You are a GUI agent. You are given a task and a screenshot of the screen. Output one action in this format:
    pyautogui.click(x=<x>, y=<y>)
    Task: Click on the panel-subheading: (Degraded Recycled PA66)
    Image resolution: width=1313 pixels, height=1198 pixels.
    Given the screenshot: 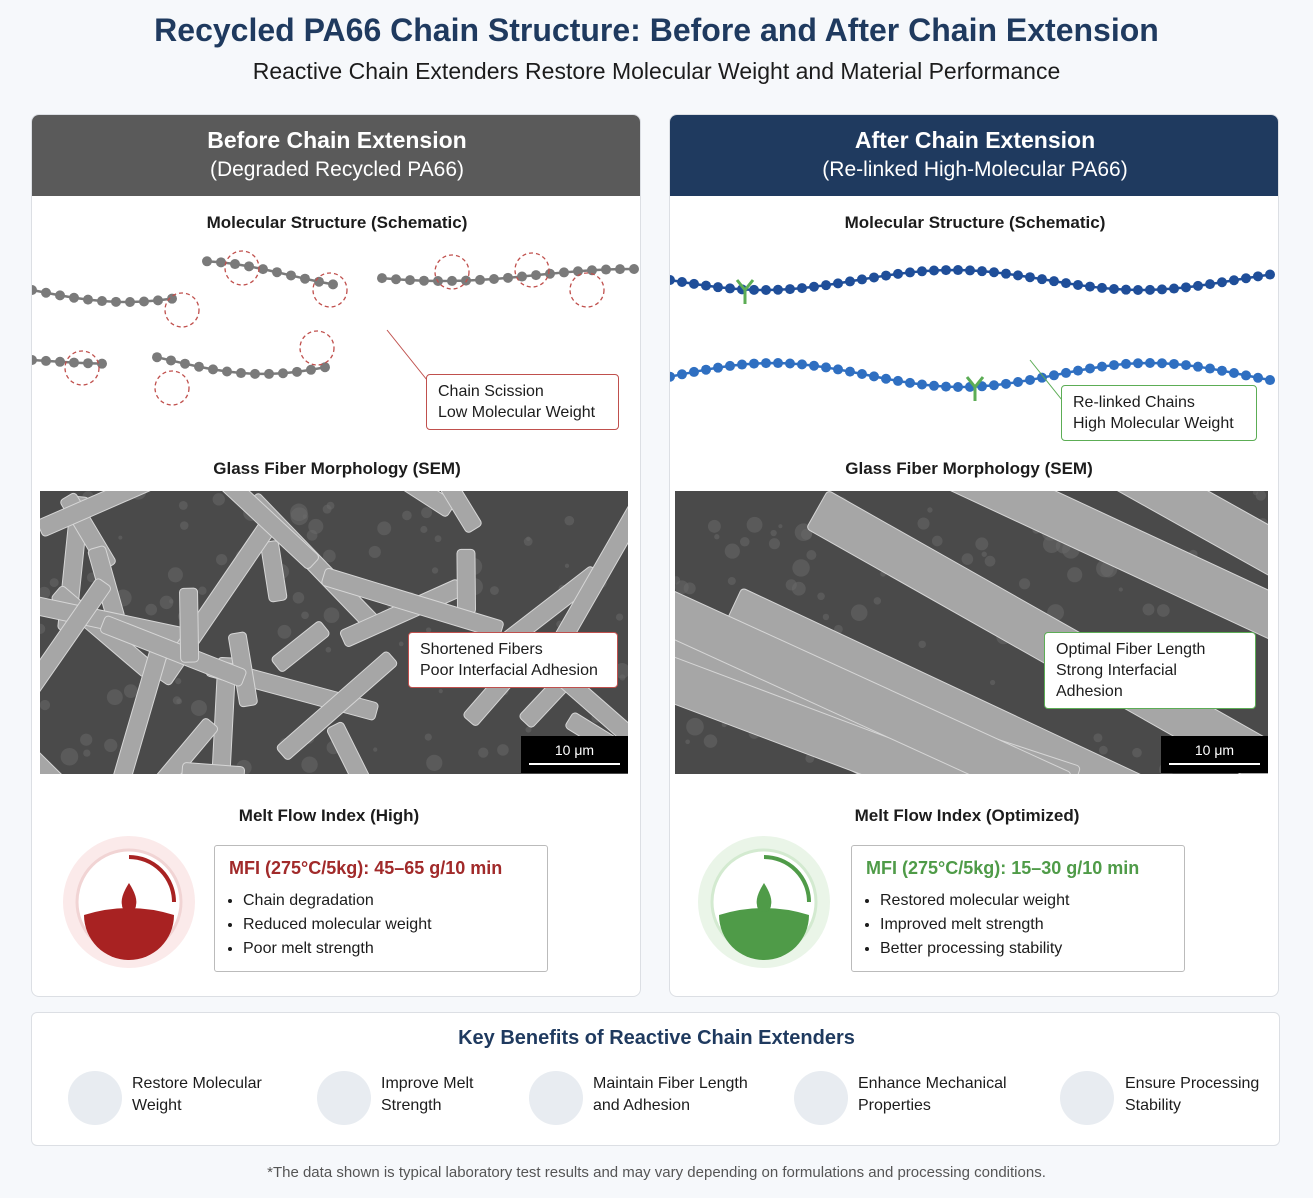 What is the action you would take?
    pyautogui.click(x=337, y=169)
    